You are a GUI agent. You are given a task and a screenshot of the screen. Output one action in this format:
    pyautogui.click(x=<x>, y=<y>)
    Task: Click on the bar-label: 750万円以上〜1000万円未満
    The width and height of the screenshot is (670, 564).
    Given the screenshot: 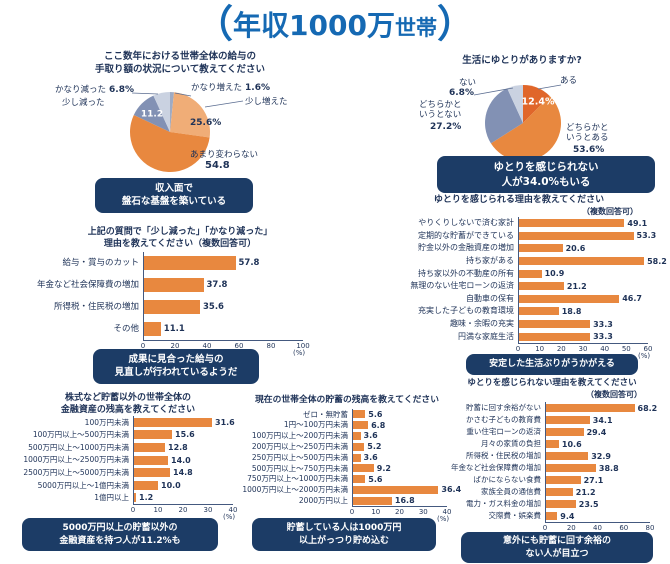 What is the action you would take?
    pyautogui.click(x=297, y=479)
    